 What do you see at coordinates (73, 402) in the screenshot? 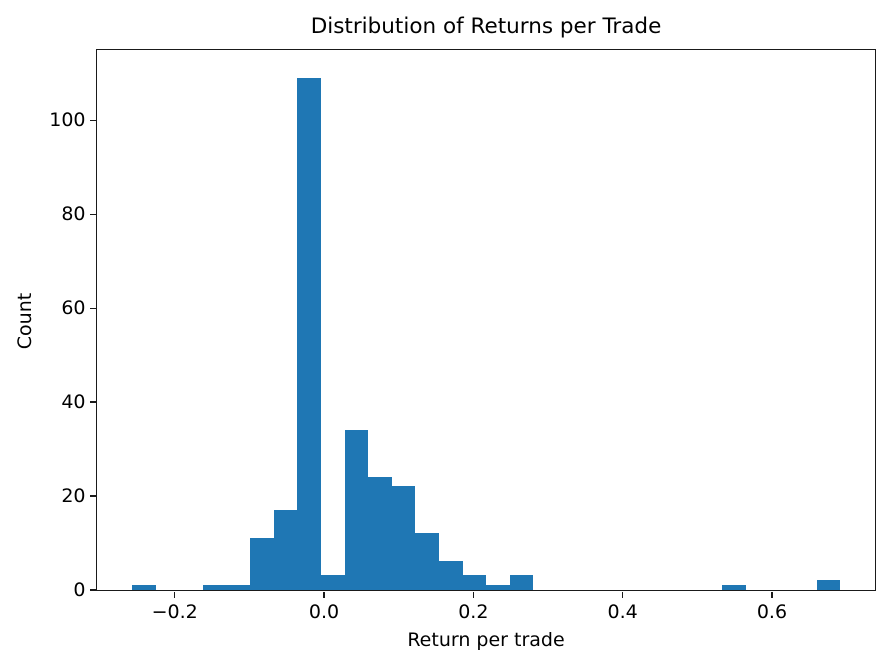
I see `y-tick-label: 40` at bounding box center [73, 402].